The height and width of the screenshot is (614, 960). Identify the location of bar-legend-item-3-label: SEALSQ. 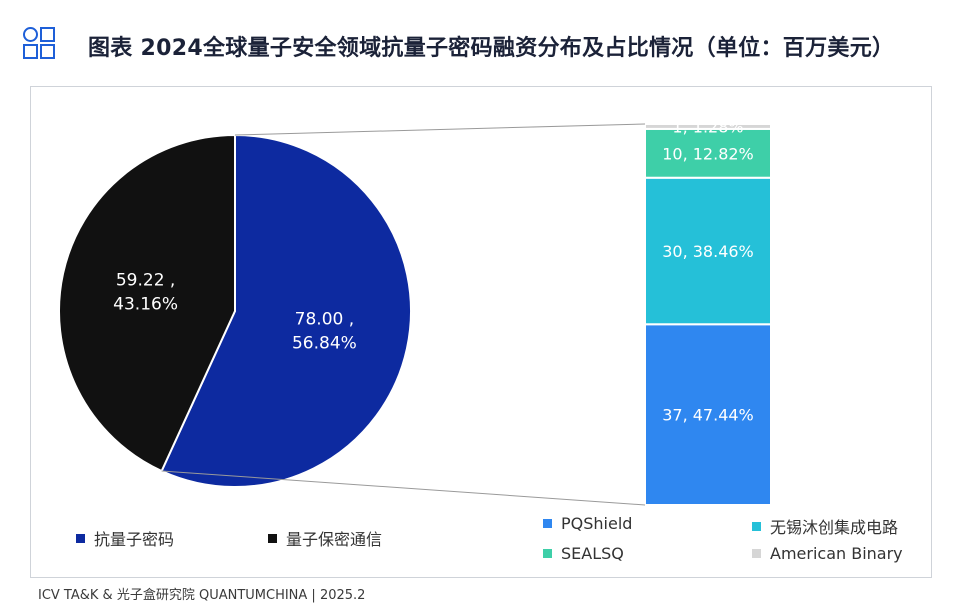
(592, 553).